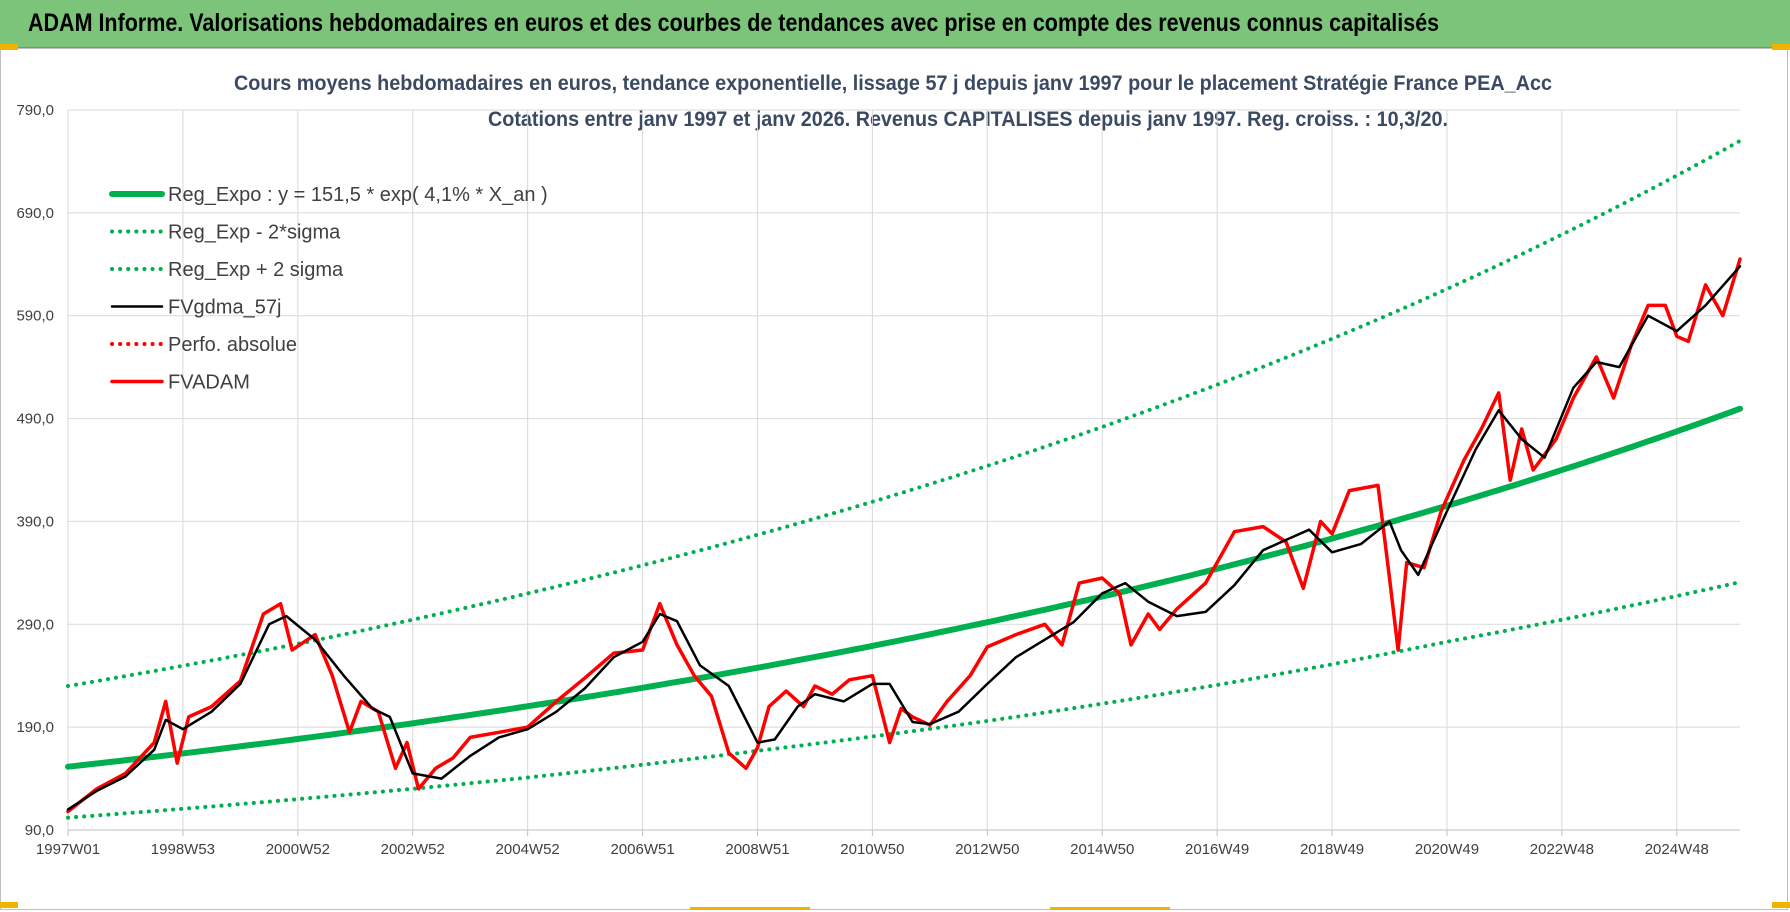 Image resolution: width=1790 pixels, height=912 pixels. Describe the element at coordinates (35, 727) in the screenshot. I see `y-tick-label: 190,0` at that location.